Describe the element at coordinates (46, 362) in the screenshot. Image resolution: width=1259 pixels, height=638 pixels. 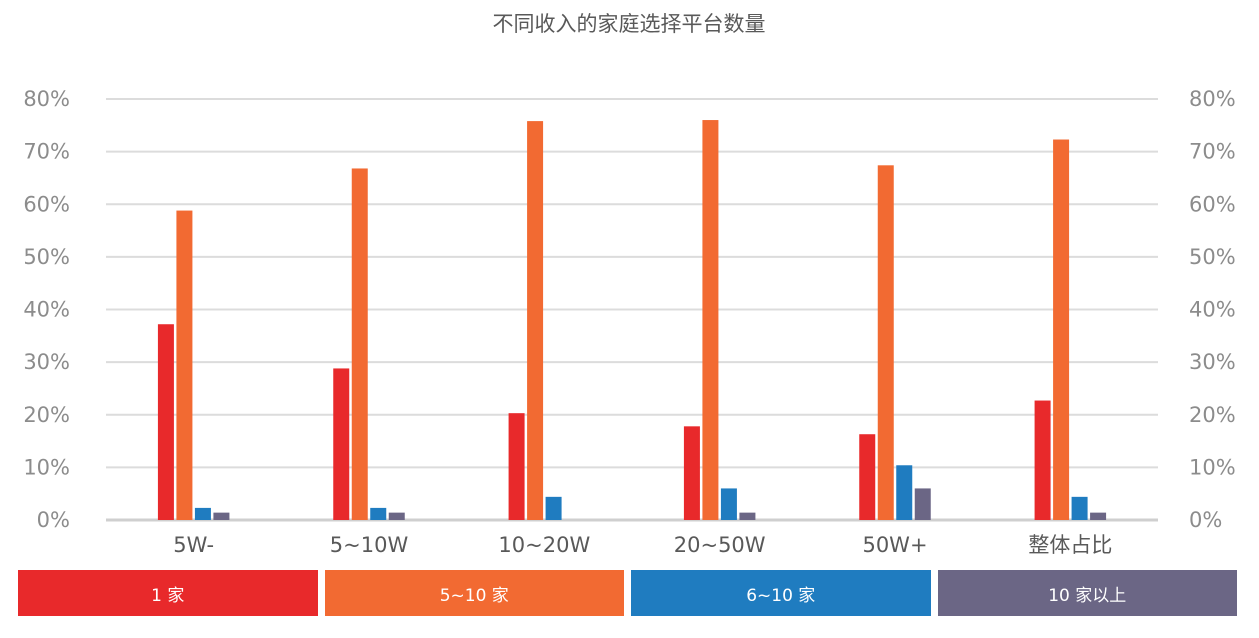
I see `y-tick-label-left: 30%` at that location.